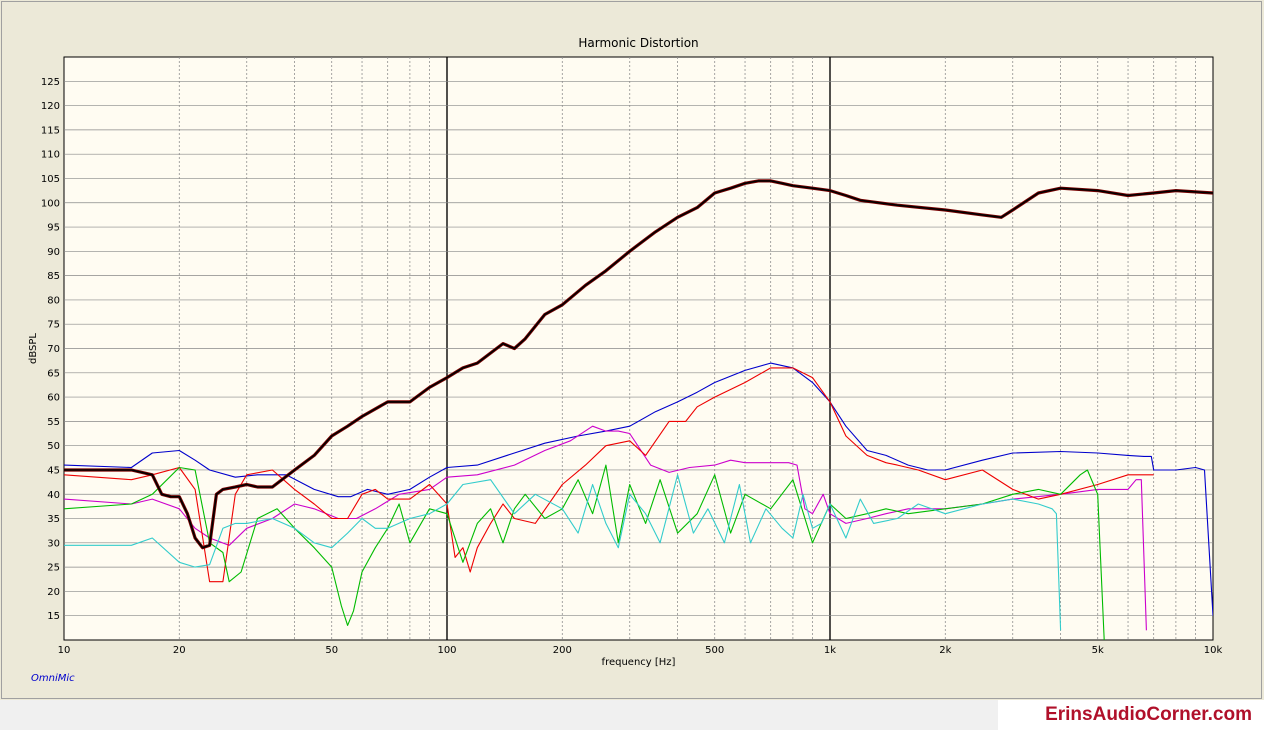 This screenshot has height=730, width=1264. I want to click on y-tick-label: 15, so click(53, 616).